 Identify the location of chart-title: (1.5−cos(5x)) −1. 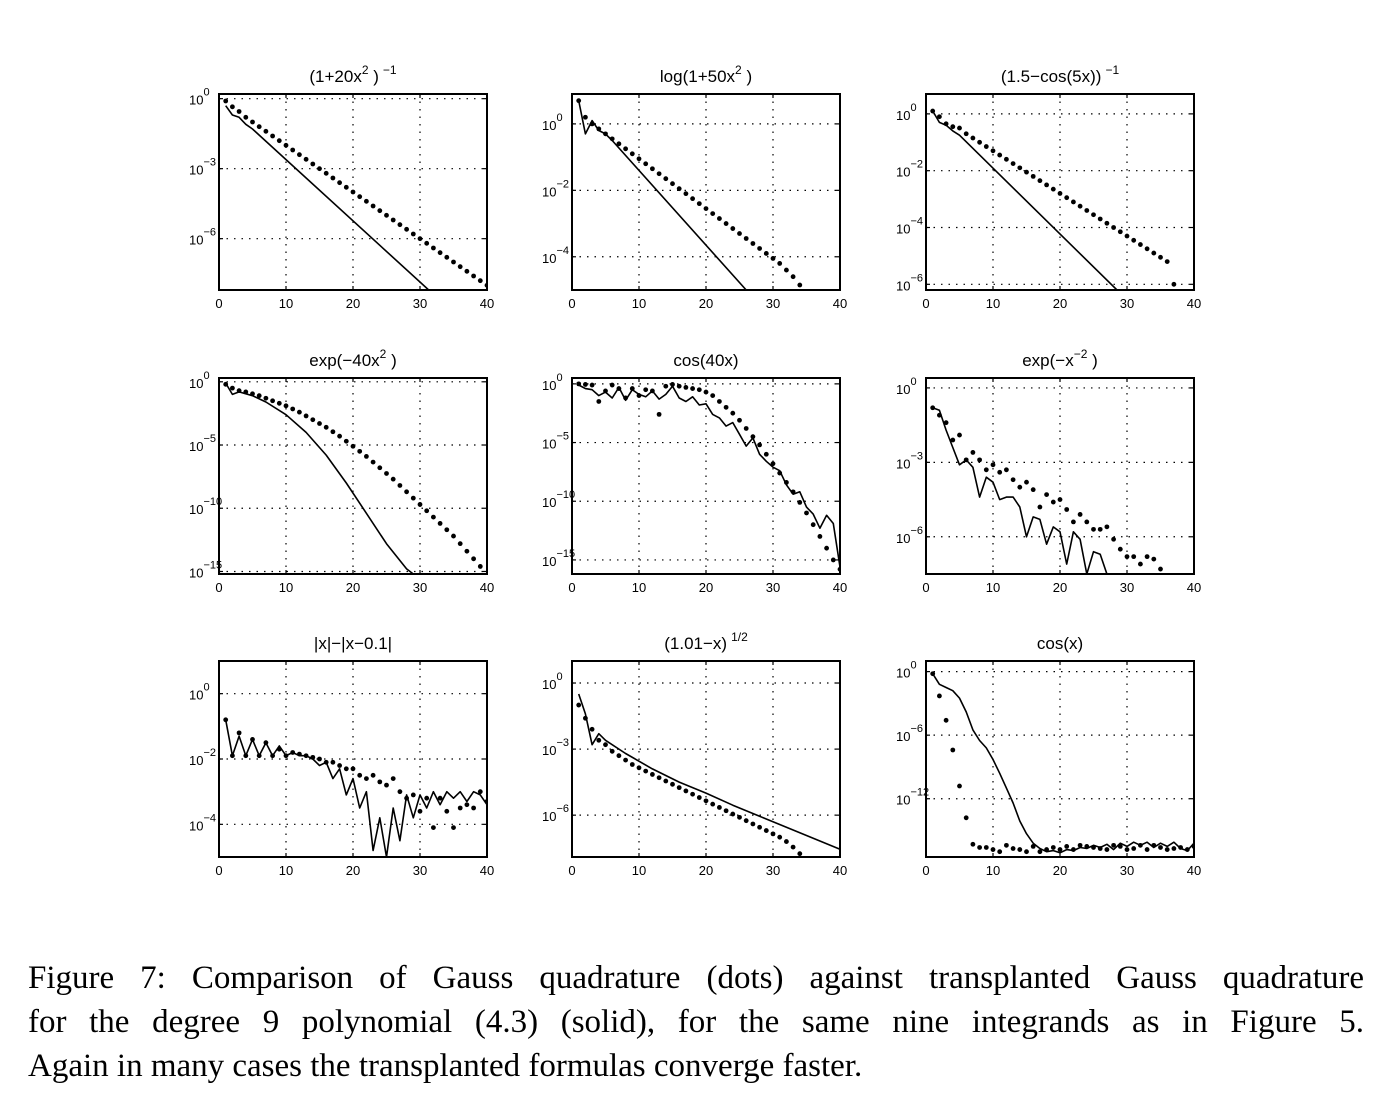
(1060, 74).